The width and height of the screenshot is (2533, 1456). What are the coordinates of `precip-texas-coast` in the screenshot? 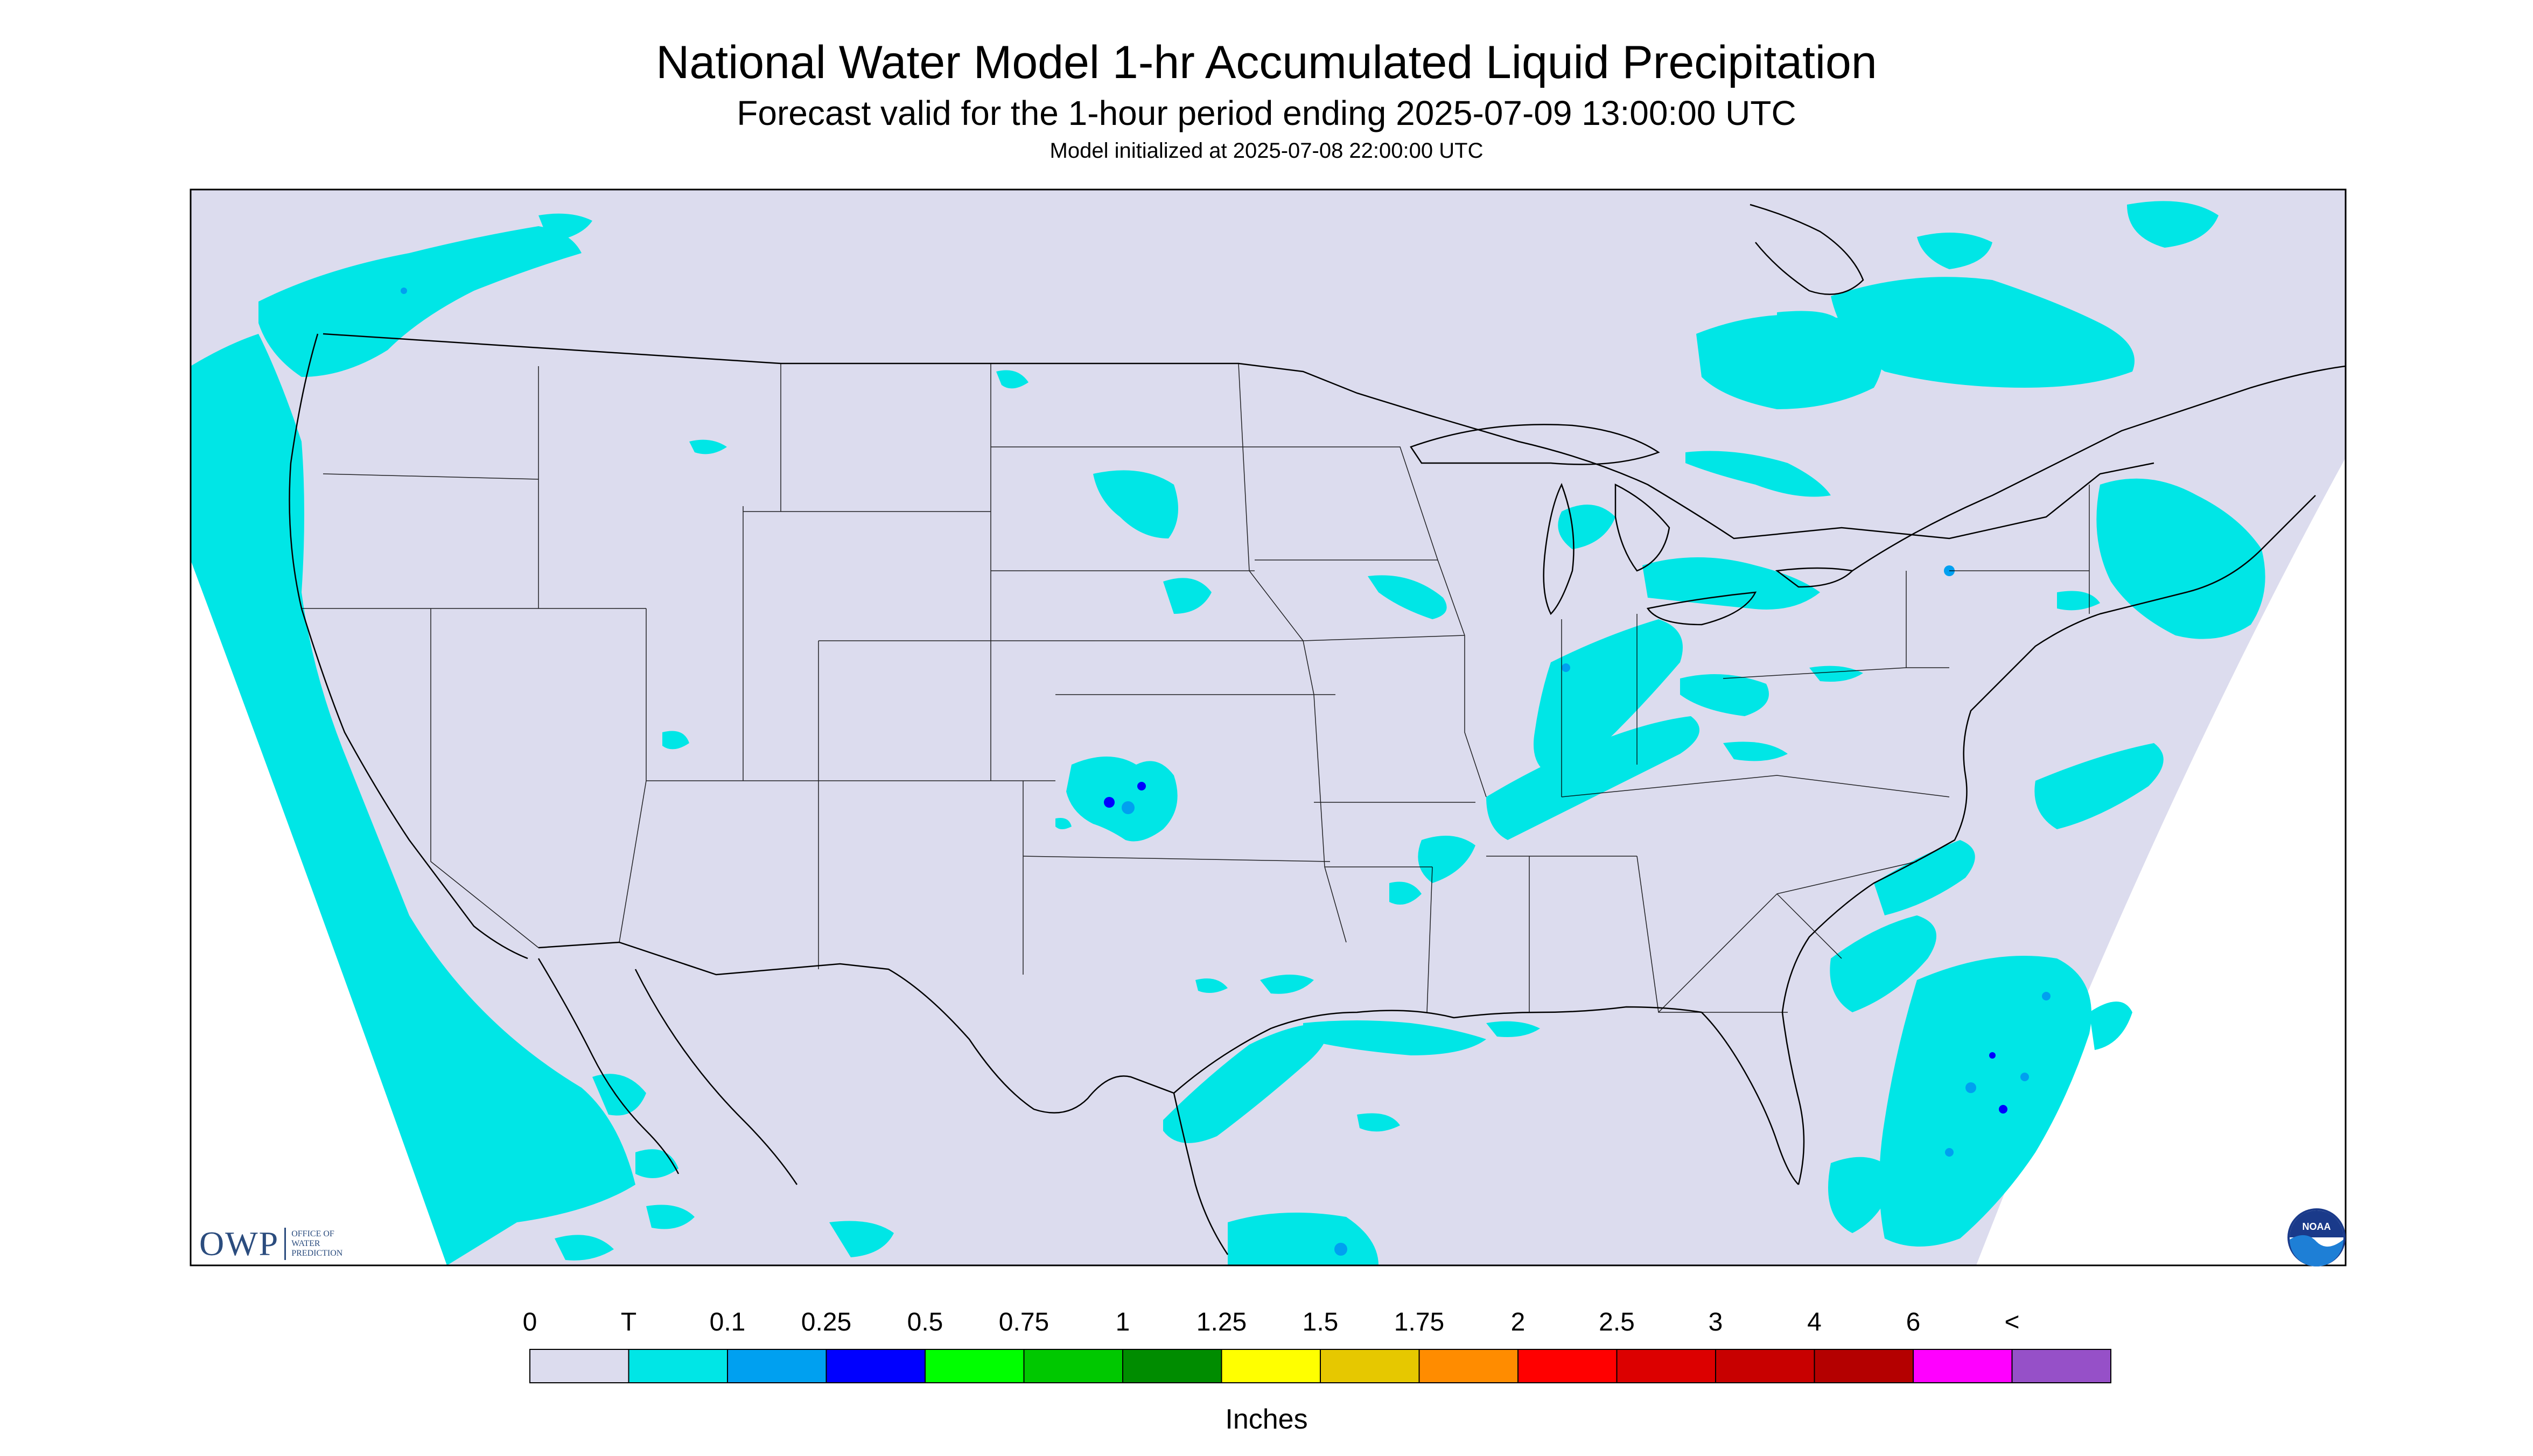 It's located at (1245, 1083).